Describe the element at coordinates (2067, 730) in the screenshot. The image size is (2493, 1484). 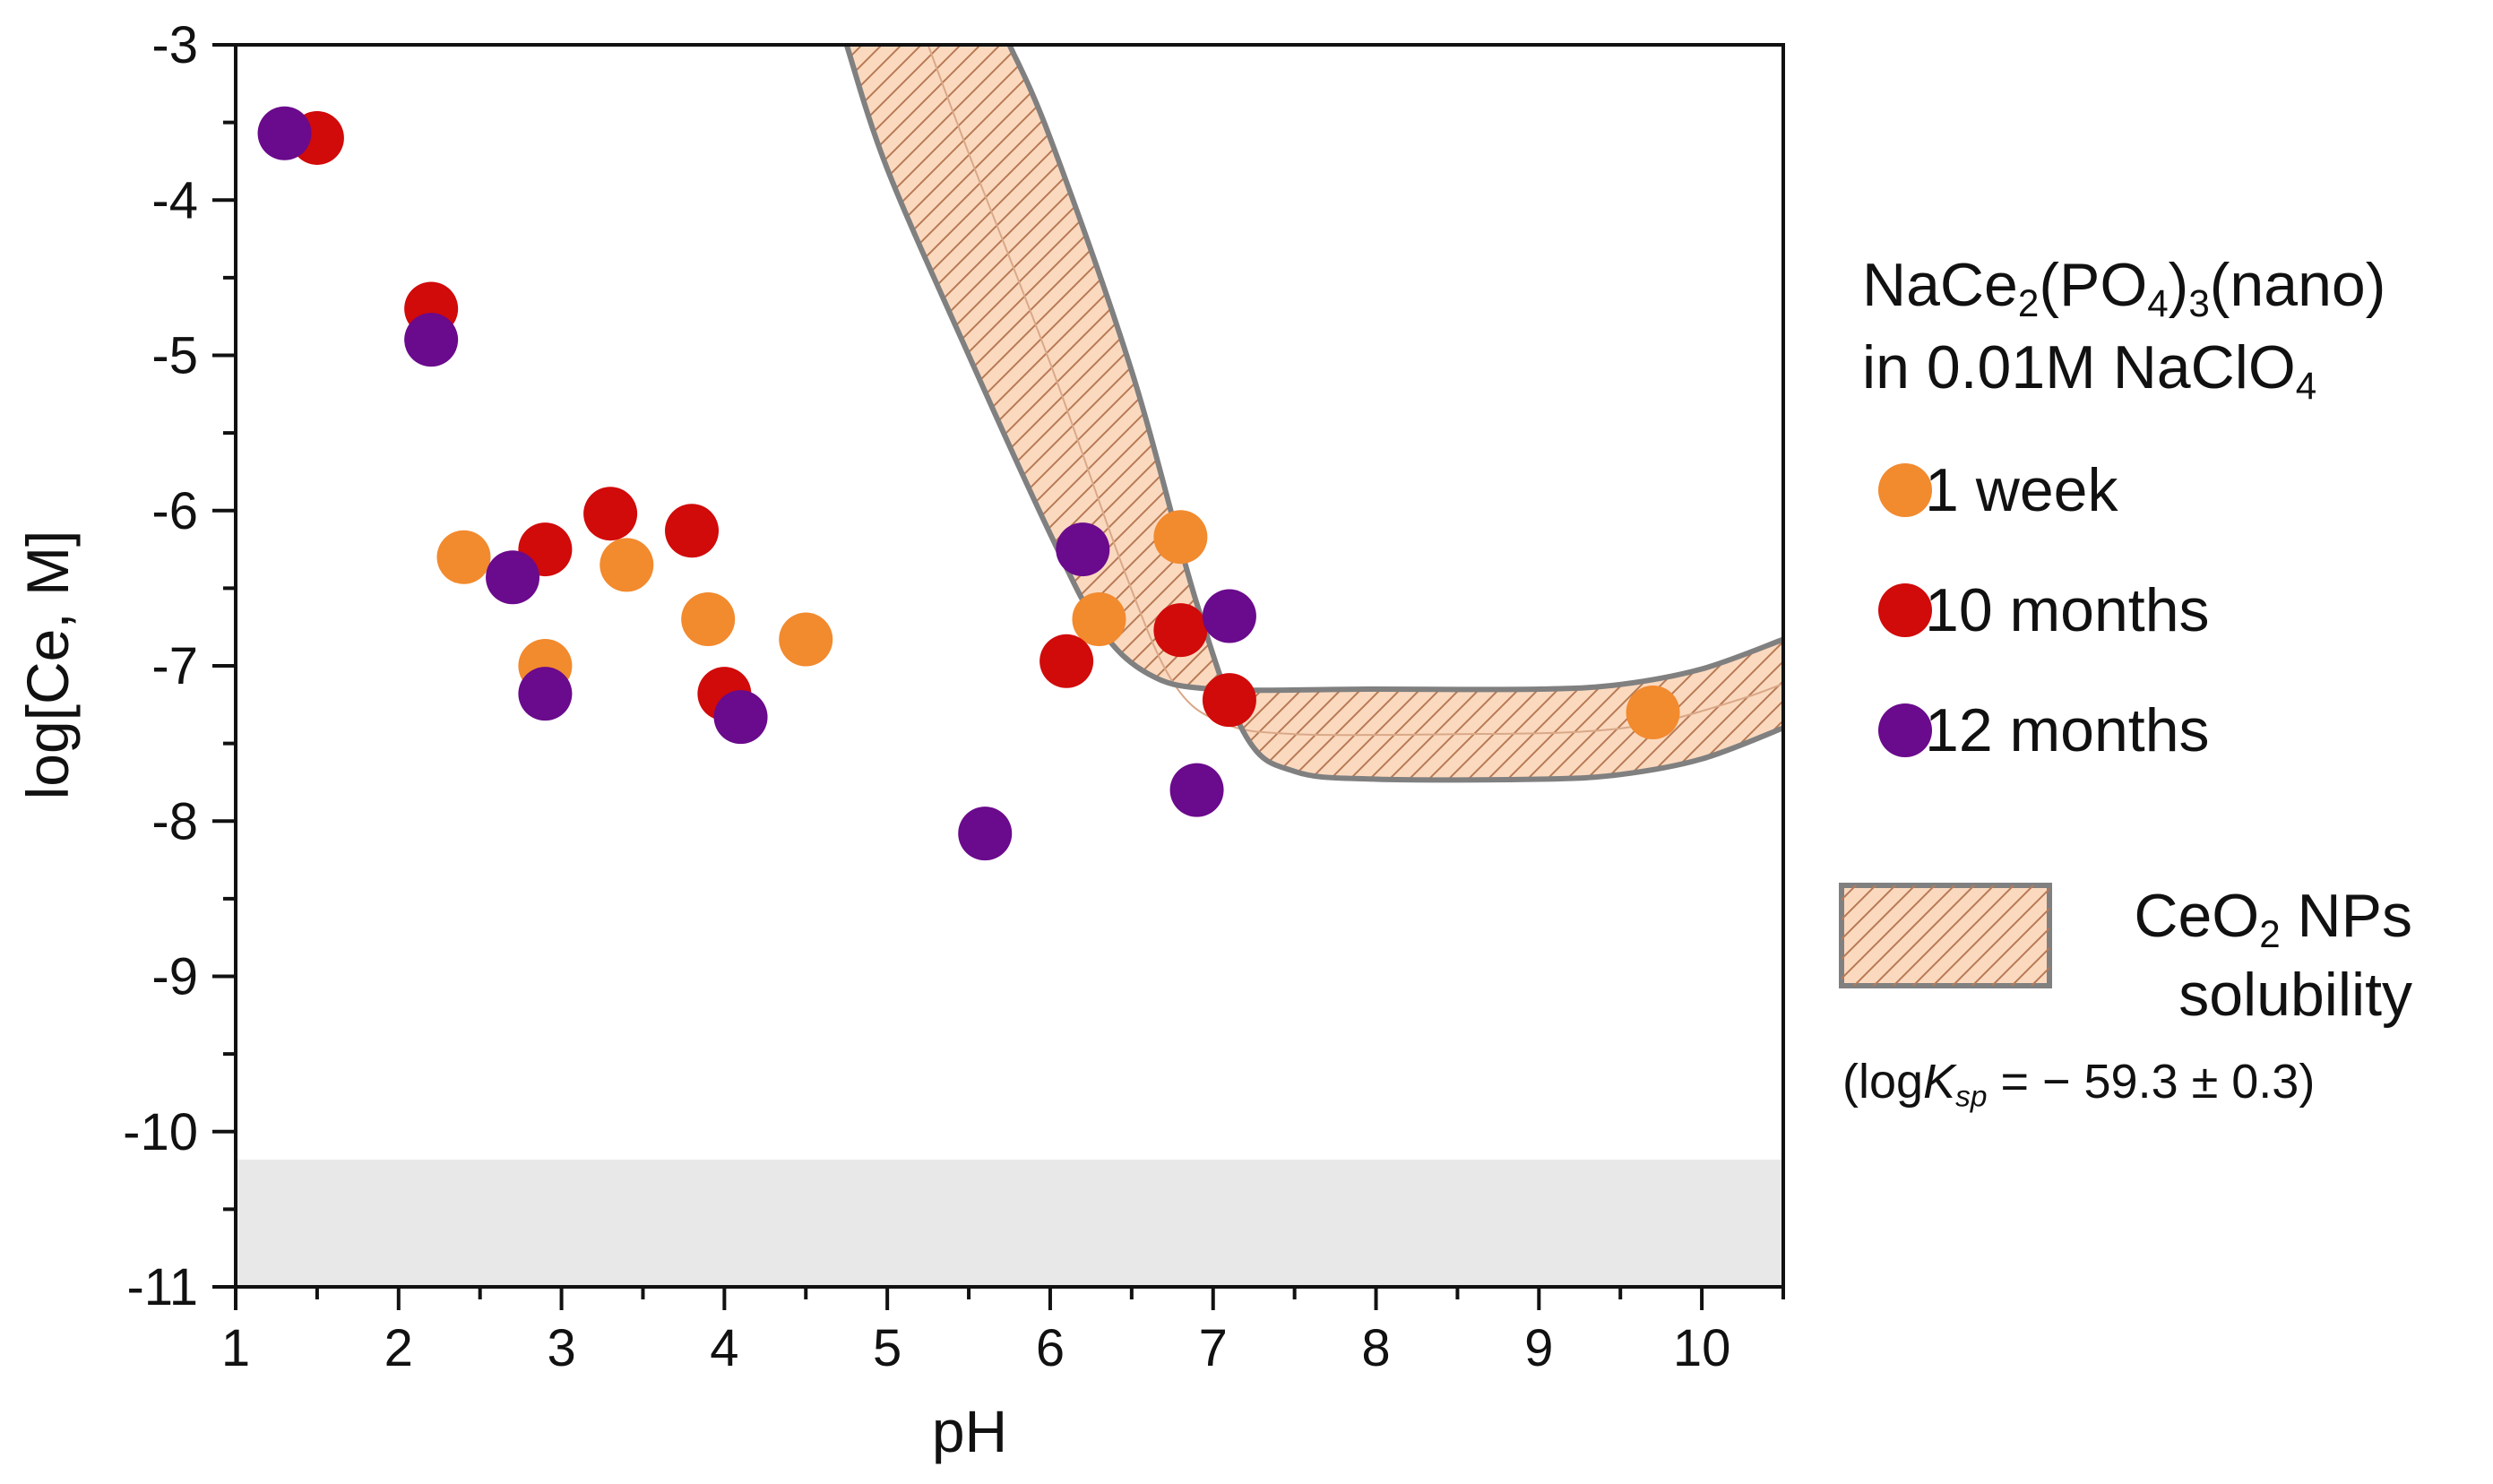
I see `legend-label: 12 months` at that location.